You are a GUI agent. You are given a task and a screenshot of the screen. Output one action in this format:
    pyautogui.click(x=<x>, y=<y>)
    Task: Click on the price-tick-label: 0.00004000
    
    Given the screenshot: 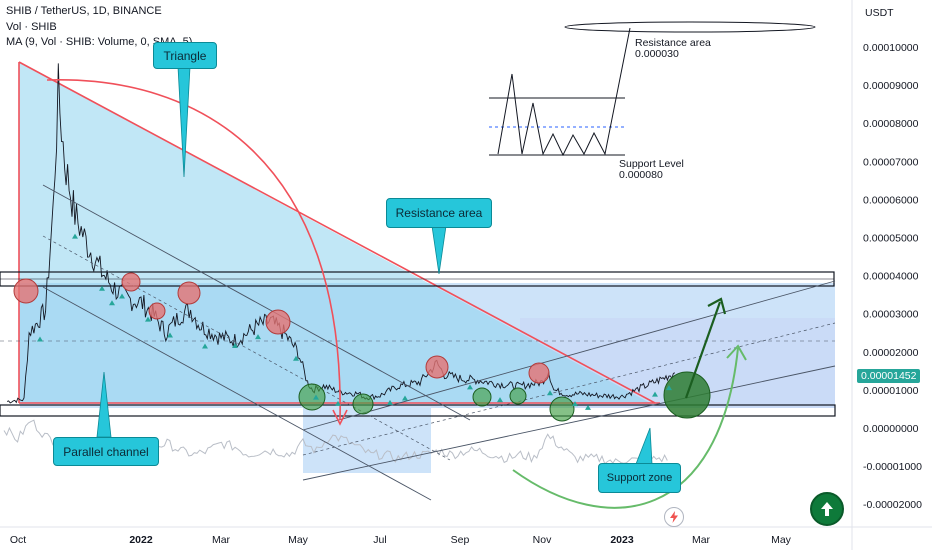 What is the action you would take?
    pyautogui.click(x=891, y=277)
    